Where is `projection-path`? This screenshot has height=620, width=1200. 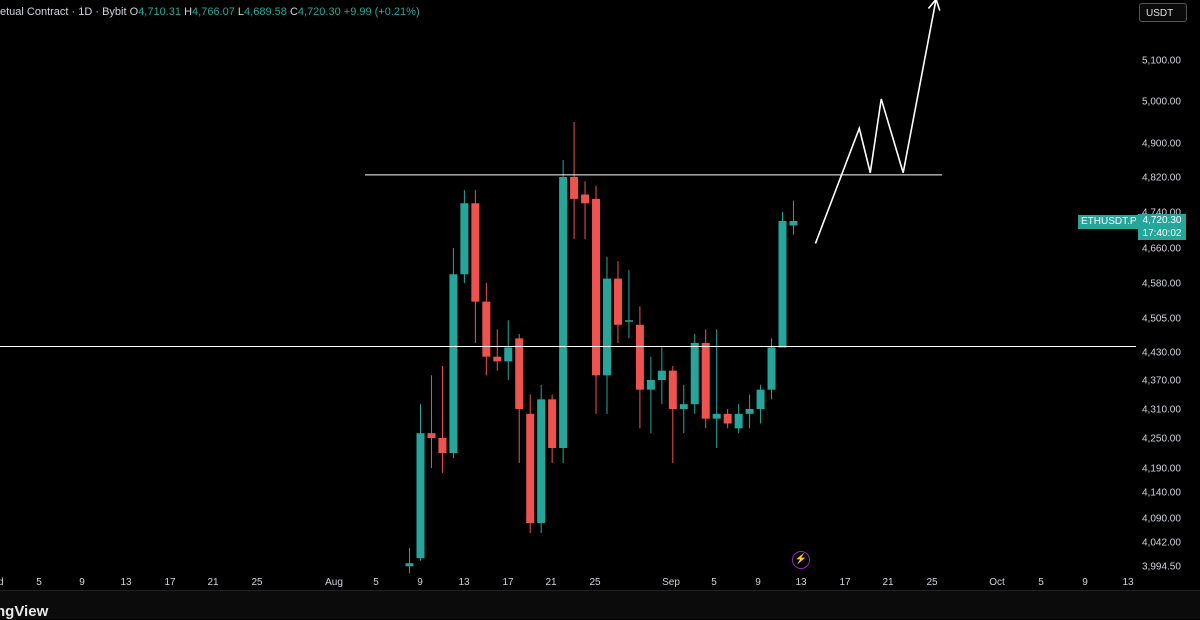
projection-path is located at coordinates (875, 122).